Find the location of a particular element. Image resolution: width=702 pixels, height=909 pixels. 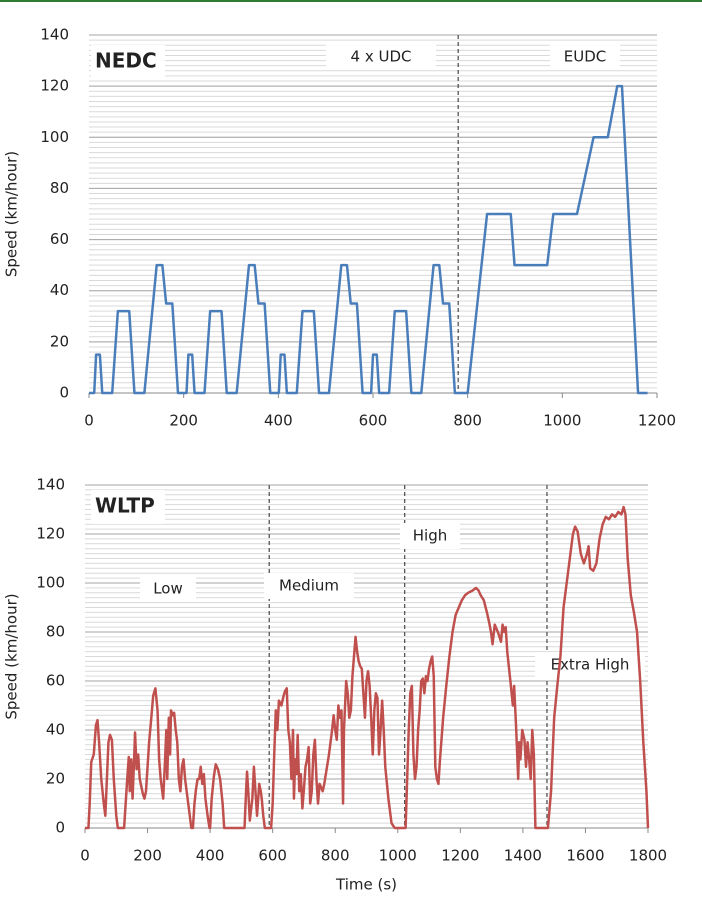

phase-label: Medium is located at coordinates (309, 586).